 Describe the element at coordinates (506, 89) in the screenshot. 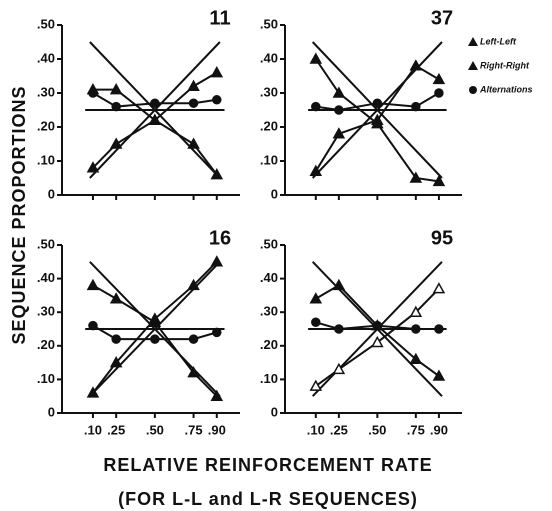

I see `legend-label: Alternations` at that location.